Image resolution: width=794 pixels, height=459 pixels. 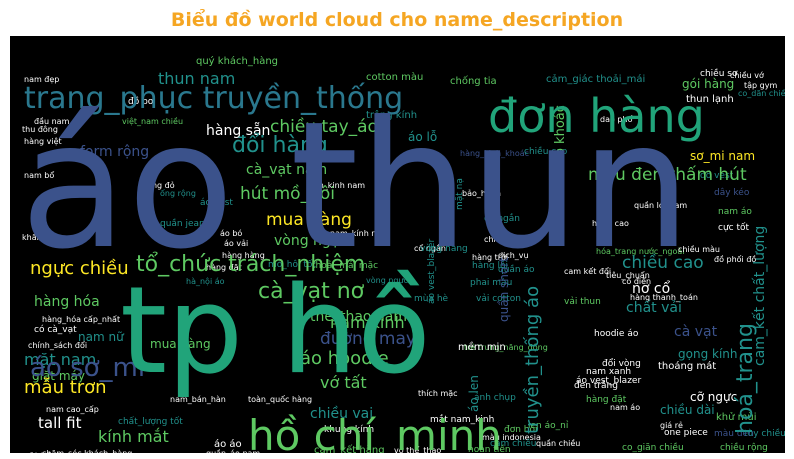 I want to click on word-58: khử mùi, so click(x=736, y=417).